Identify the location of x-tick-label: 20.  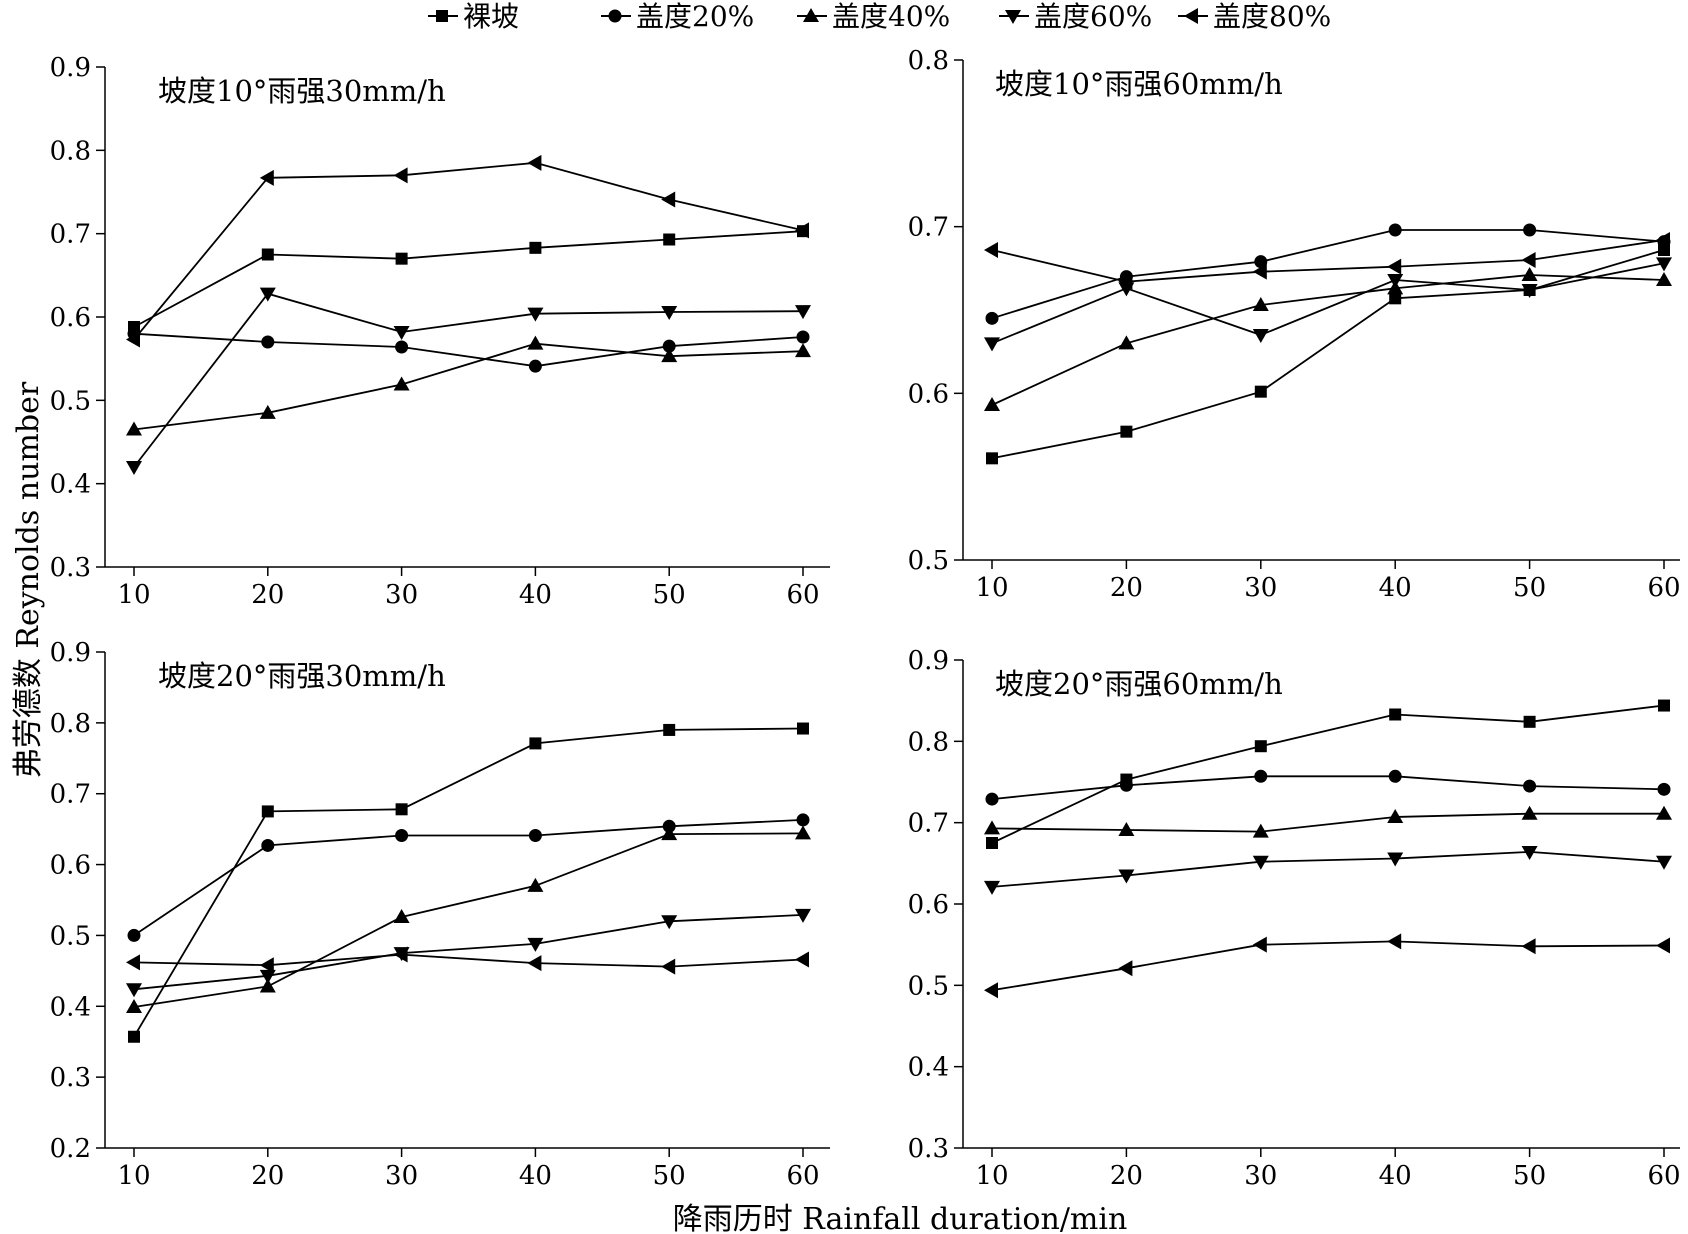
(1126, 588).